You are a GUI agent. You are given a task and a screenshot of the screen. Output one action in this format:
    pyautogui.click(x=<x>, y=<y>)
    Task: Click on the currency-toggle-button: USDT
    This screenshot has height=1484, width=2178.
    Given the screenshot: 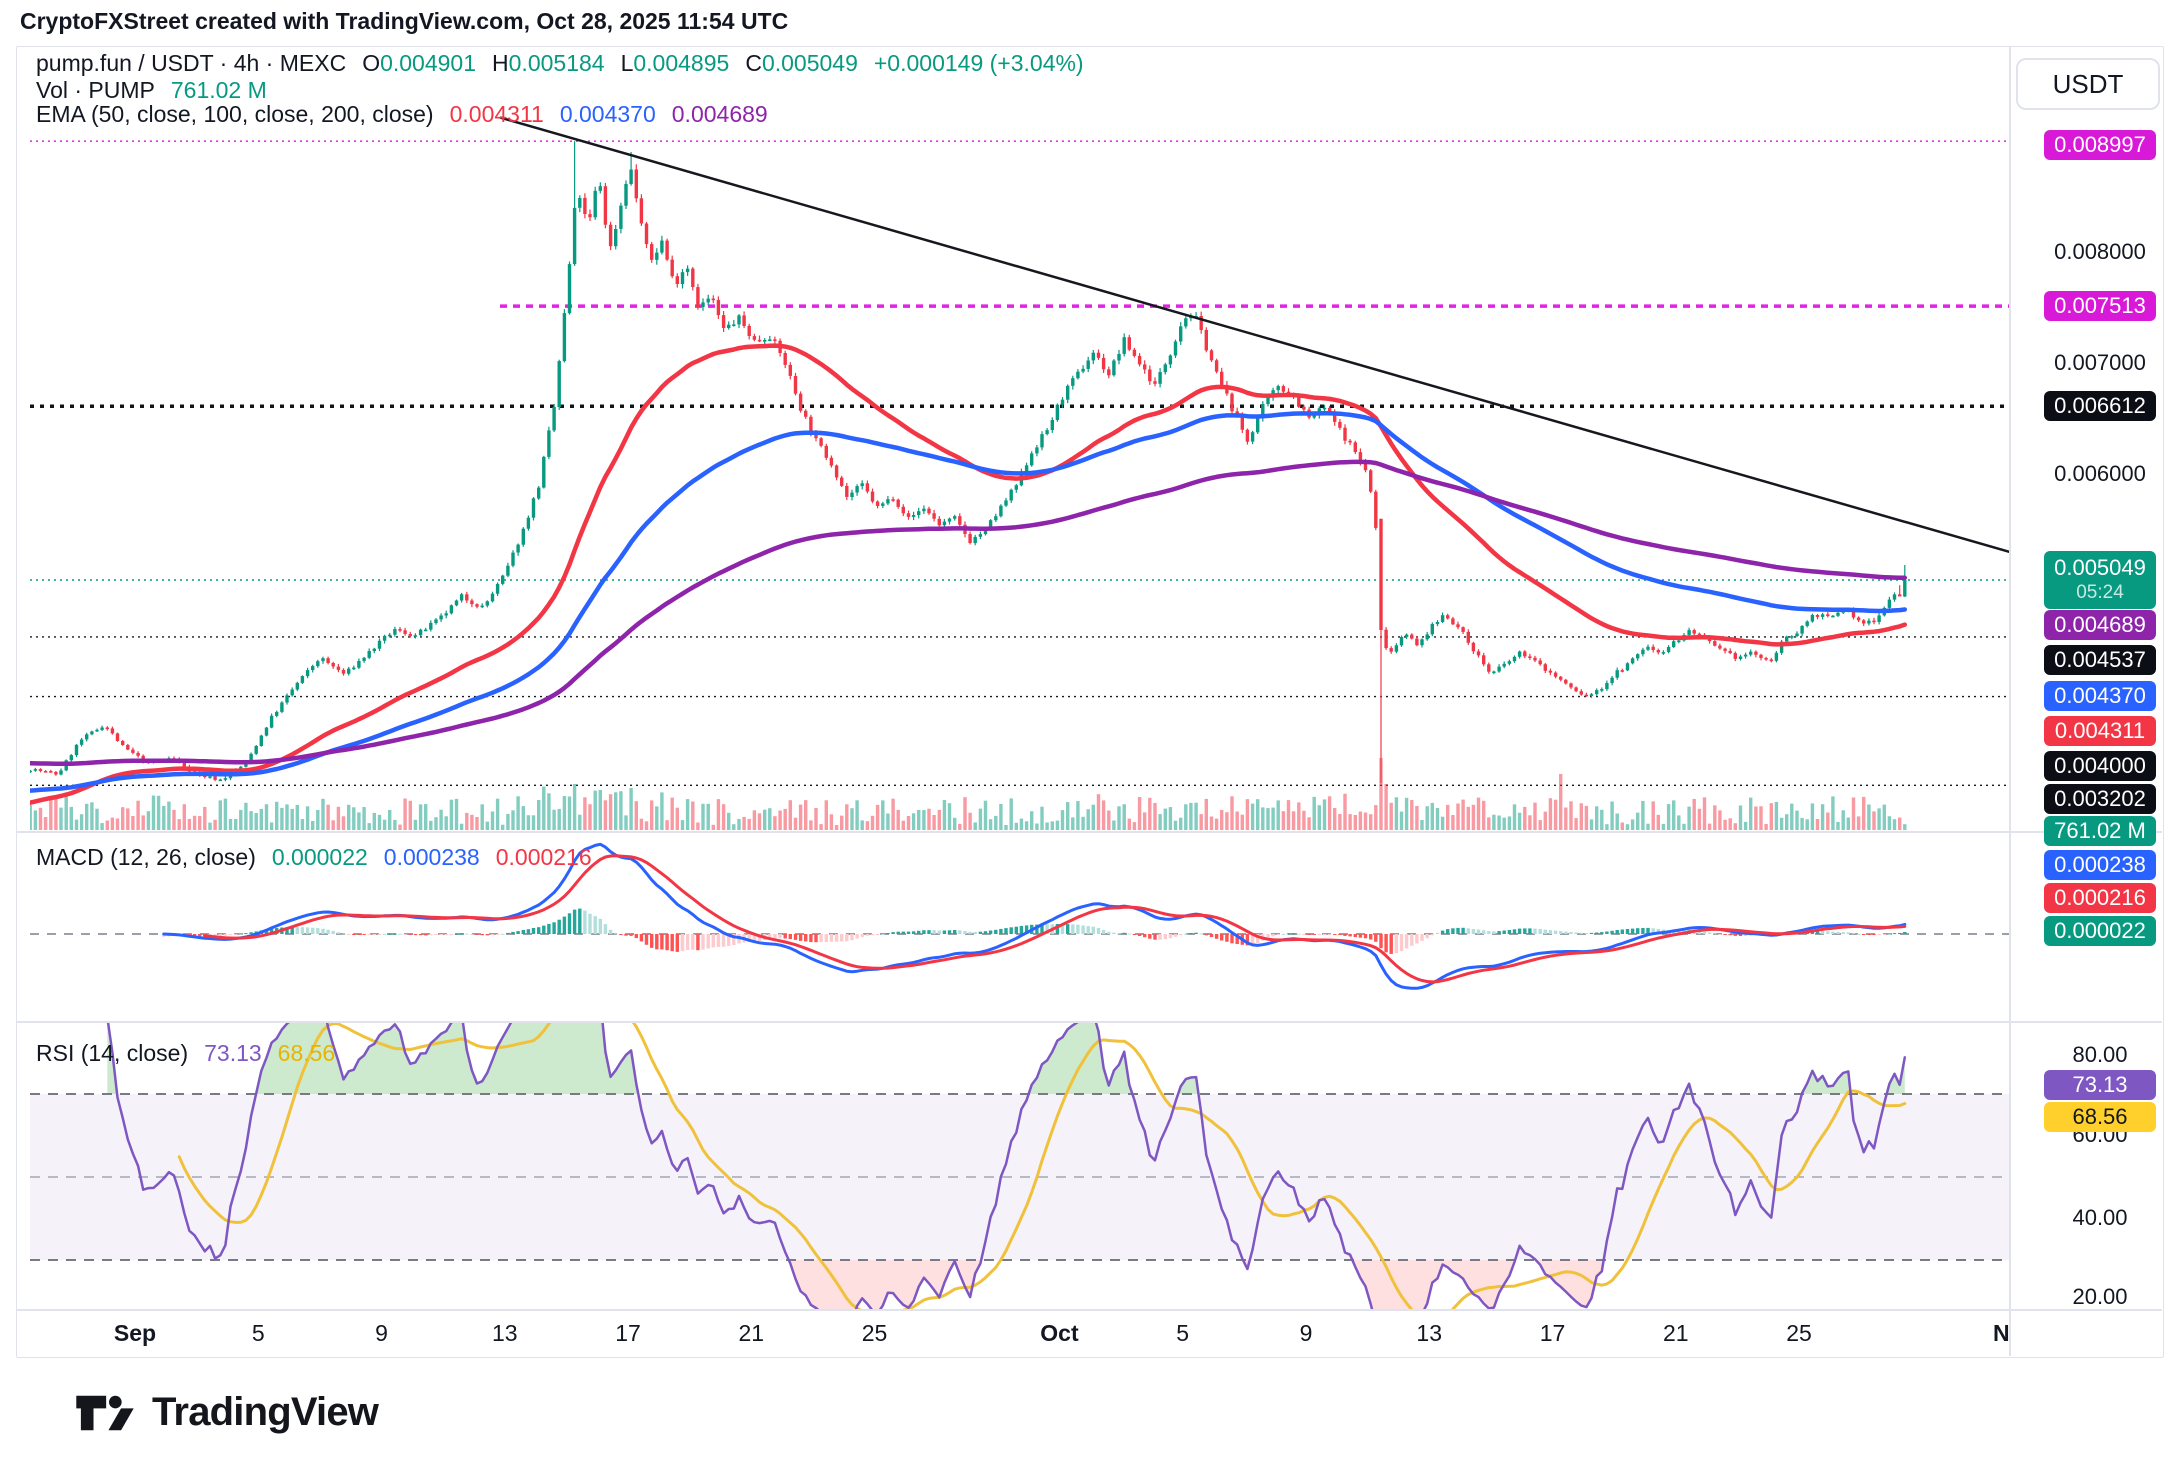 What is the action you would take?
    pyautogui.click(x=2088, y=84)
    